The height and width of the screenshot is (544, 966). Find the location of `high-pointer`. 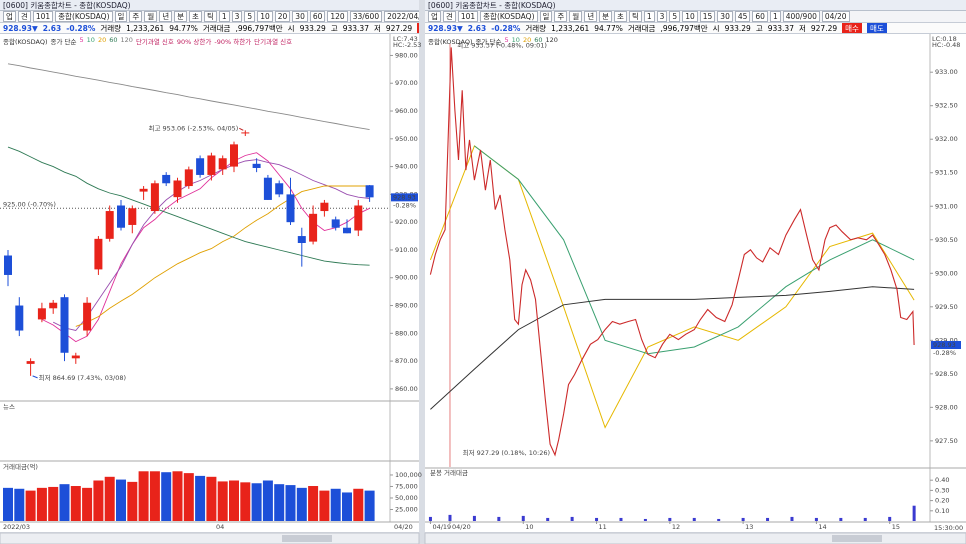

high-pointer is located at coordinates (241, 129).